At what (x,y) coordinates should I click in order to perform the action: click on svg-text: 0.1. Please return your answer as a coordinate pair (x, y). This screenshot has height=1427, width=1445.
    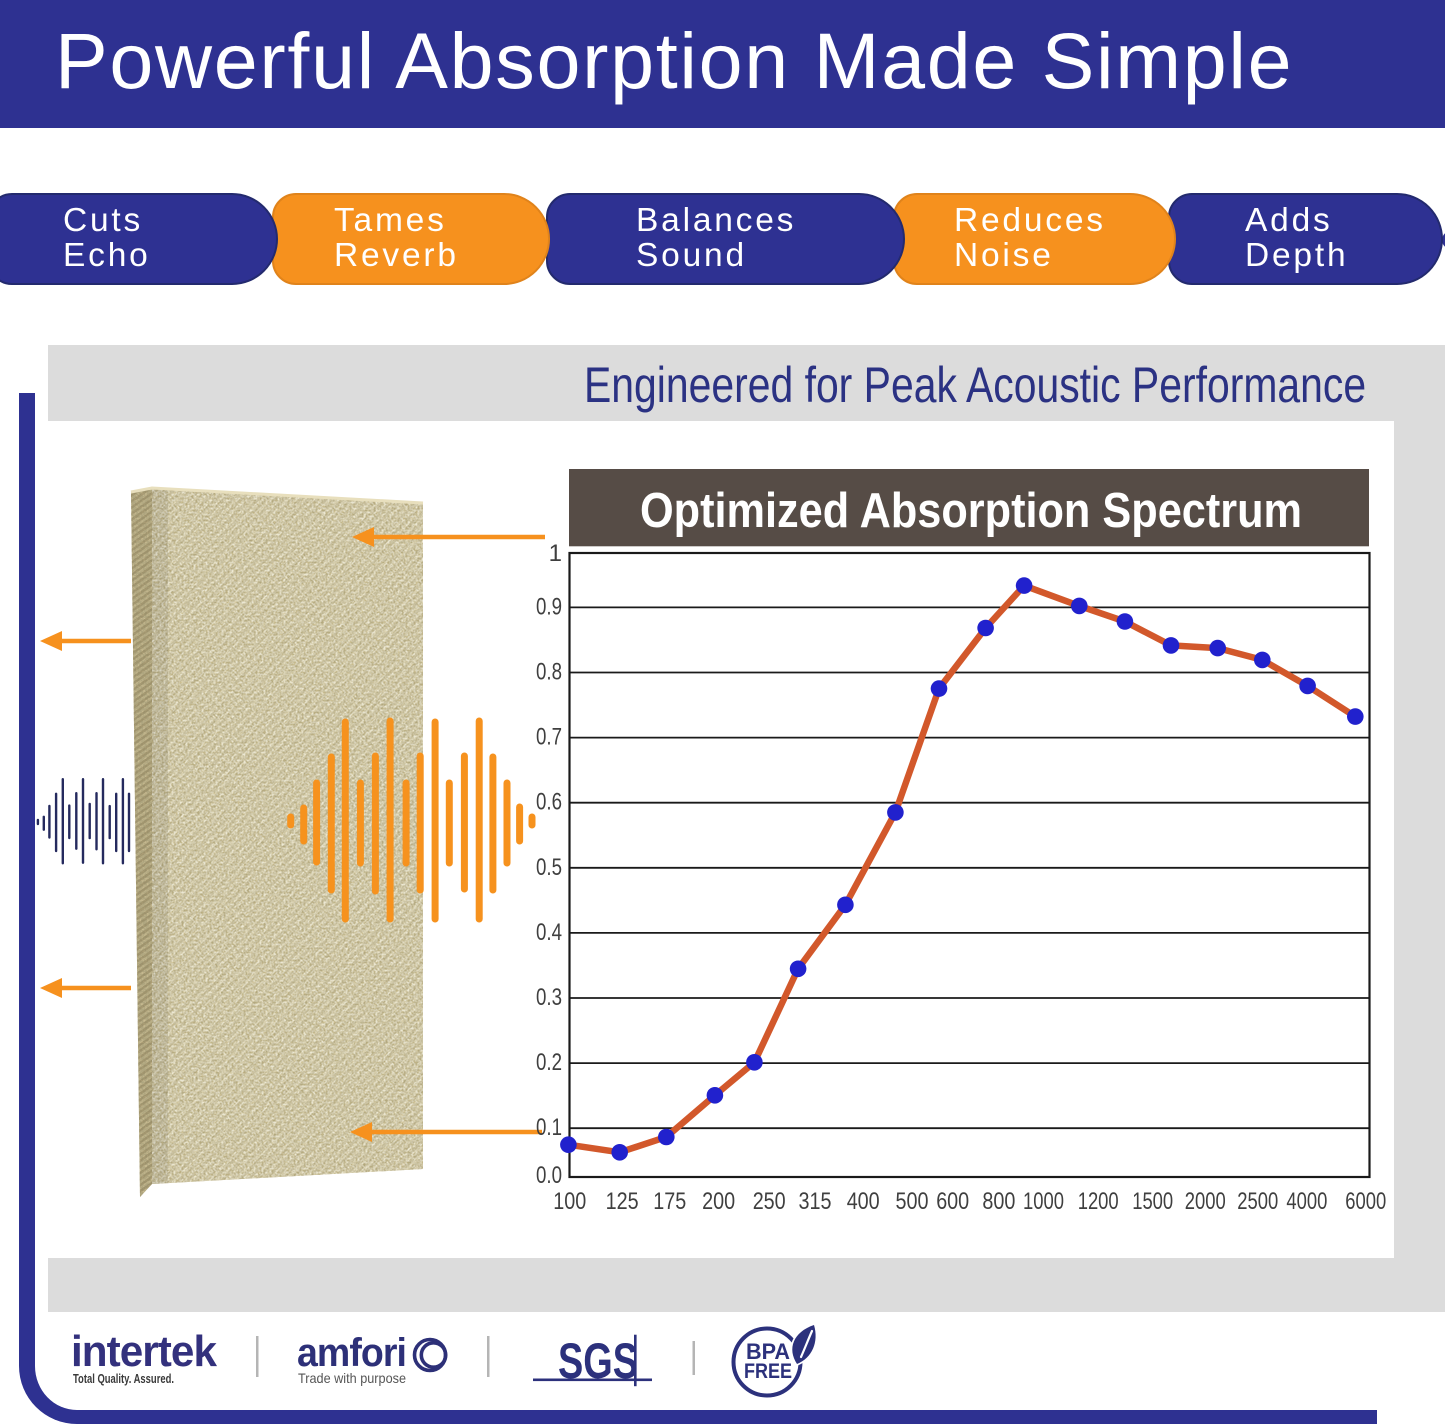
    Looking at the image, I should click on (549, 1127).